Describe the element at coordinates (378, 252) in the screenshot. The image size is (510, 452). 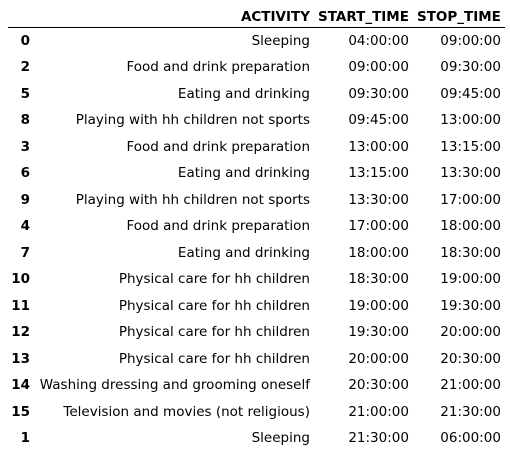
I see `start-time-cell: 18:00:00` at that location.